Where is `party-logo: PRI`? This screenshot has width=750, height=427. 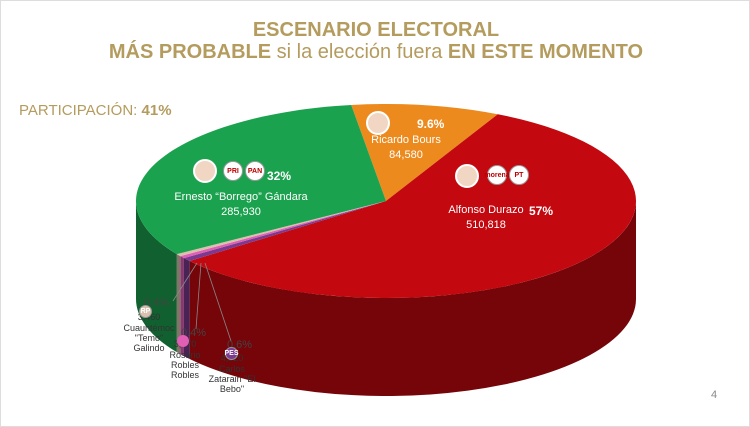 party-logo: PRI is located at coordinates (233, 171).